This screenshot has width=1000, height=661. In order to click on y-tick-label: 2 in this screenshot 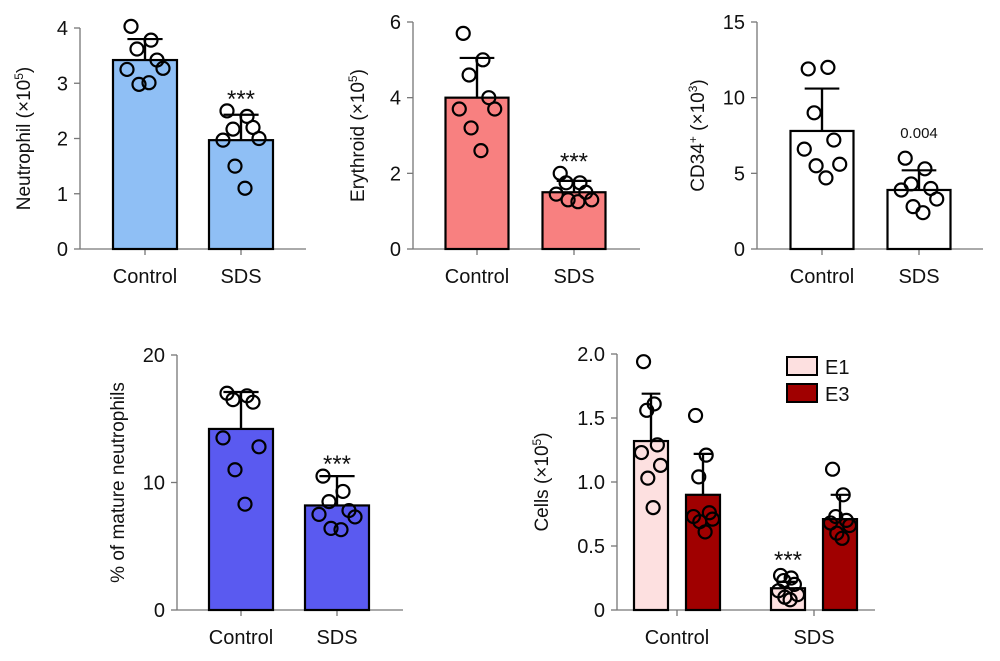, I will do `click(395, 174)`.